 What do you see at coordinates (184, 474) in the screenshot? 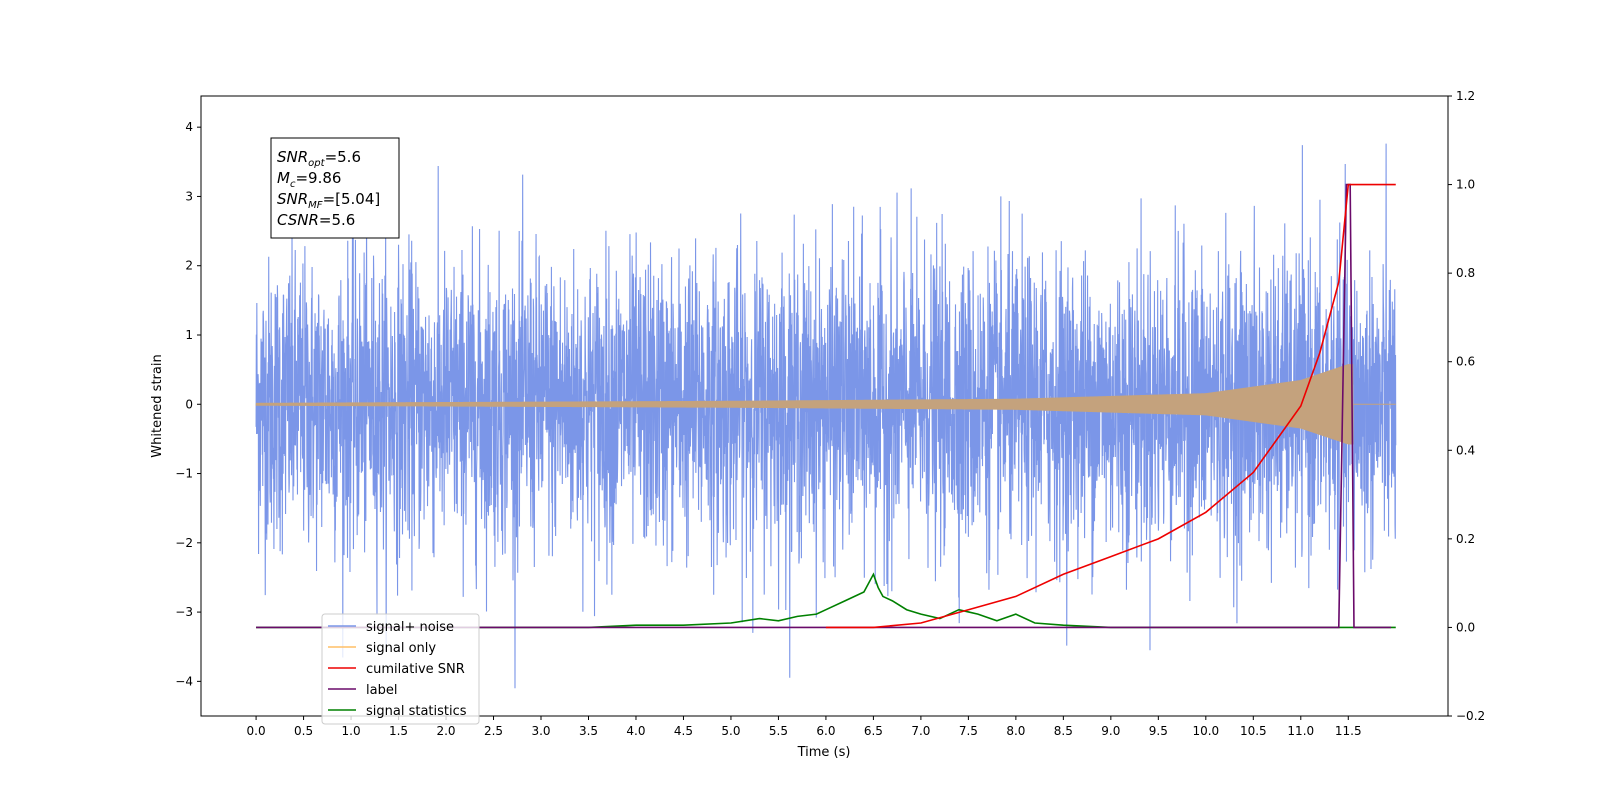
I see `y-tick-label: −1` at bounding box center [184, 474].